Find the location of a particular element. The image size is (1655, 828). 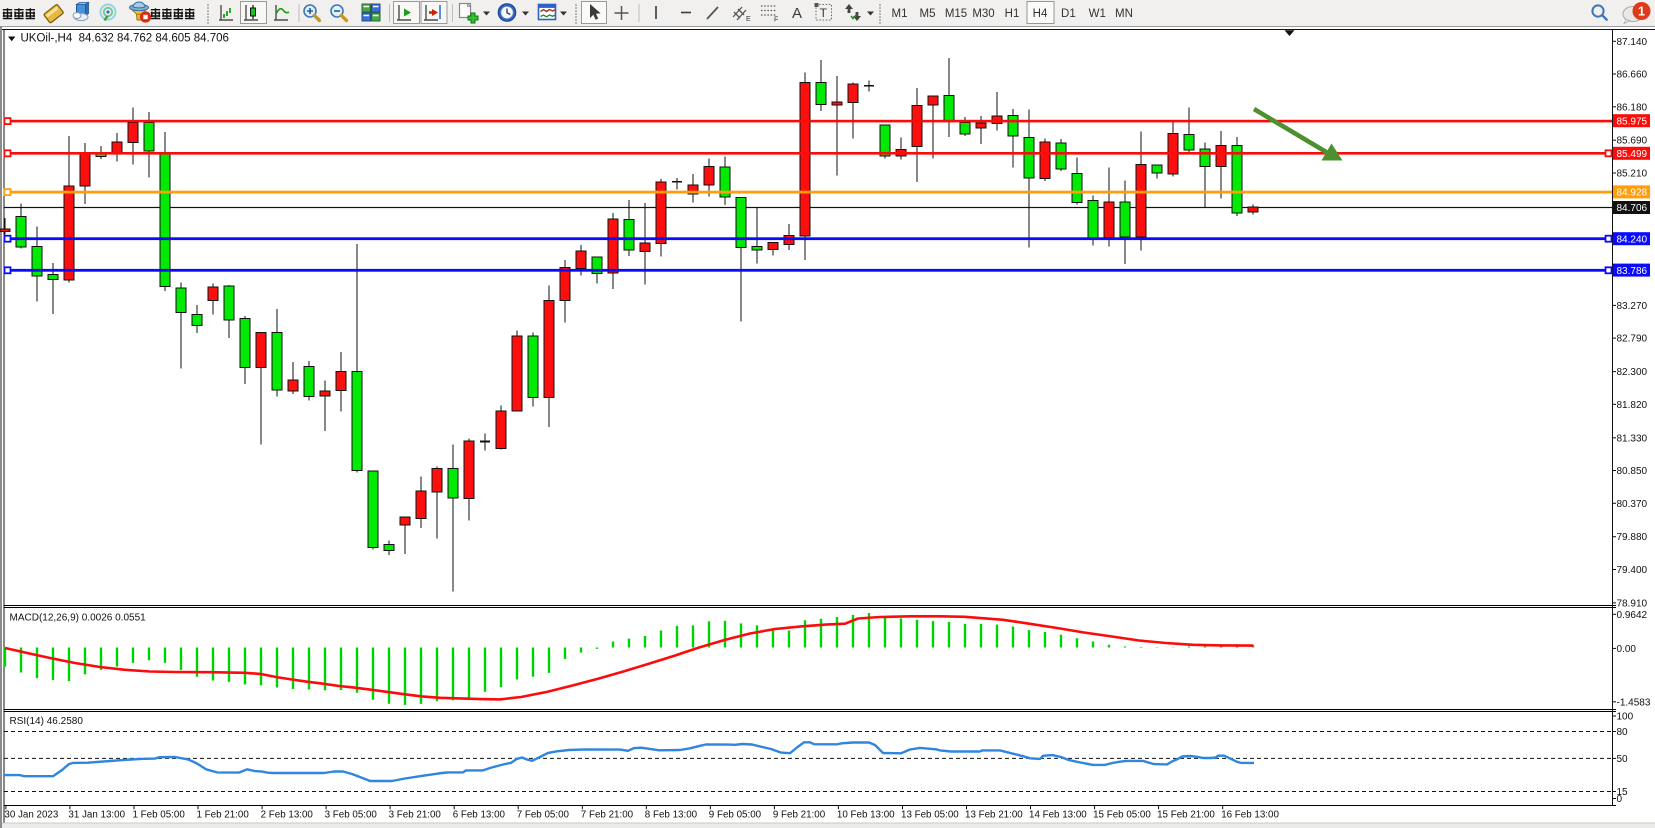

svg-text: H1 is located at coordinates (1012, 14).